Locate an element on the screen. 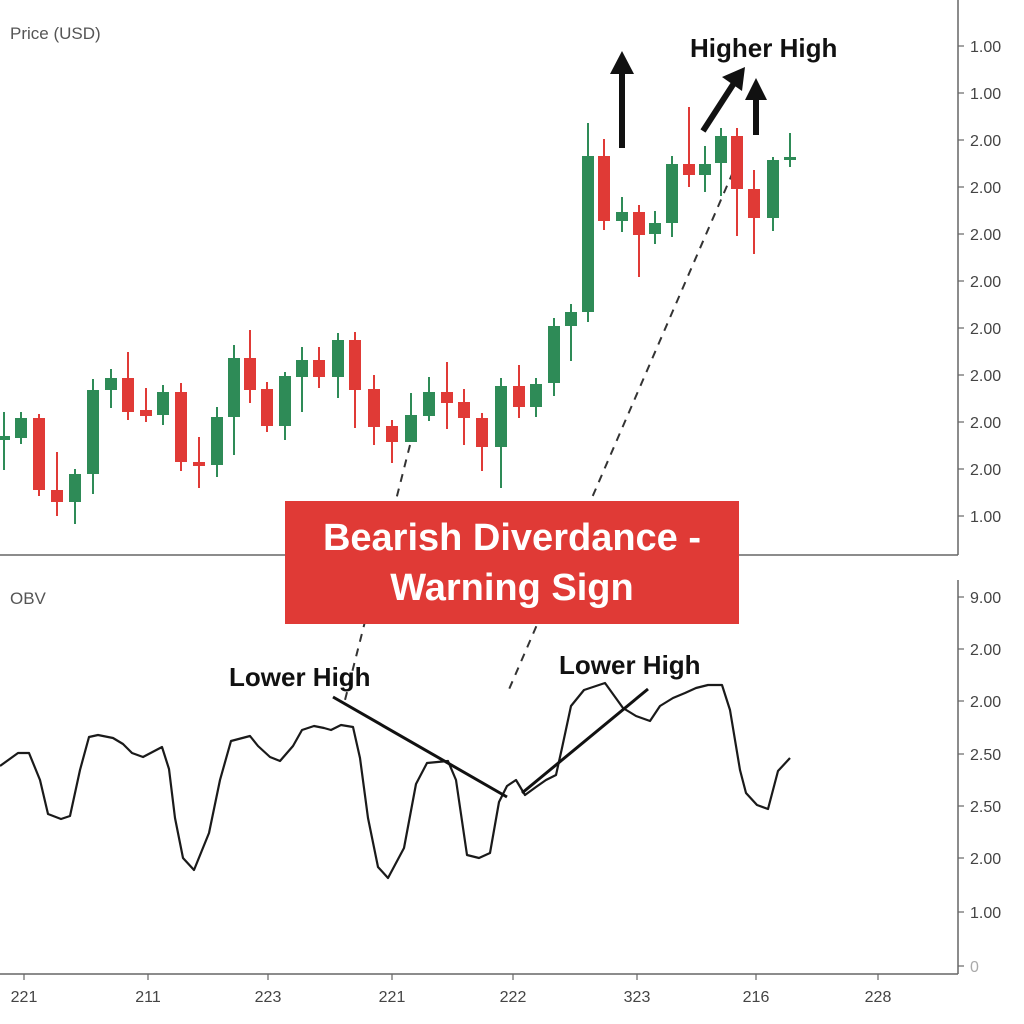 The height and width of the screenshot is (1024, 1024). banner-line-2: Warning Sign is located at coordinates (512, 587).